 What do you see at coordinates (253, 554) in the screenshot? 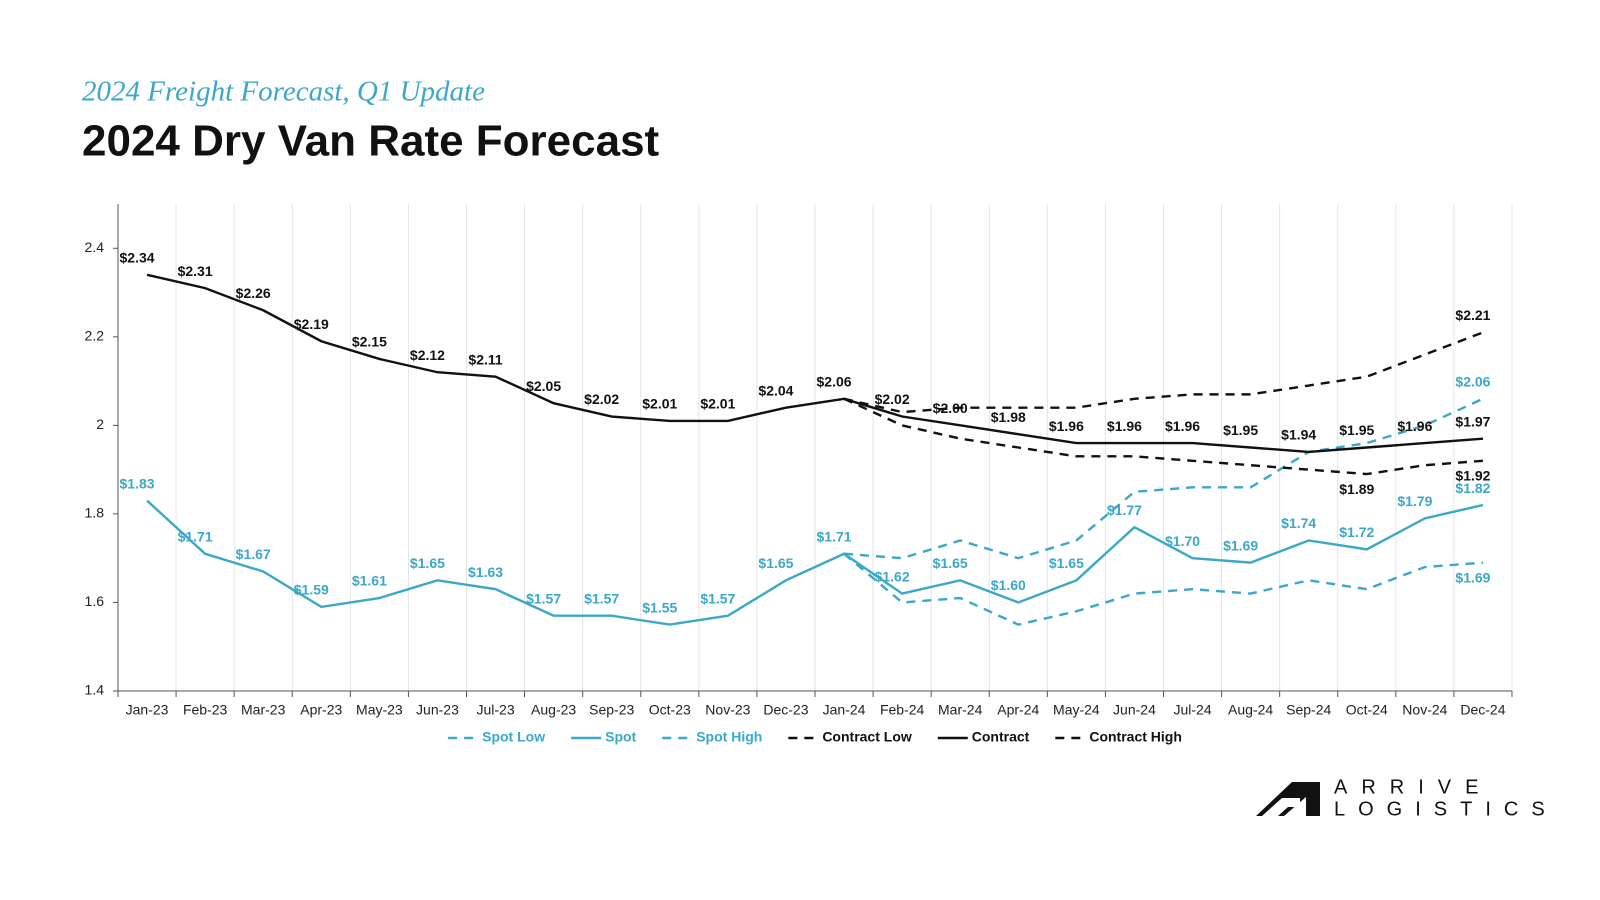
I see `data-label: $1.67` at bounding box center [253, 554].